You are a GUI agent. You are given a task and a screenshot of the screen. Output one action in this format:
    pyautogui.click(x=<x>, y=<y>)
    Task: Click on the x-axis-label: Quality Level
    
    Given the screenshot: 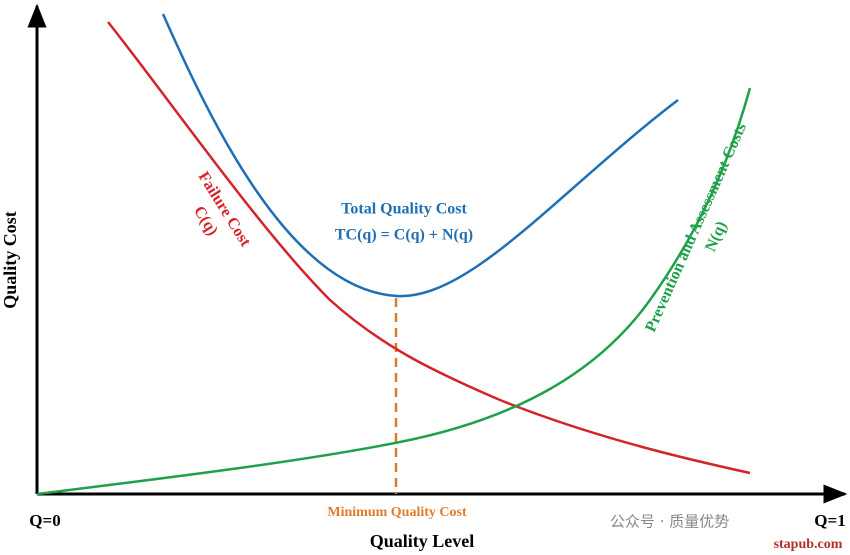 What is the action you would take?
    pyautogui.click(x=422, y=541)
    